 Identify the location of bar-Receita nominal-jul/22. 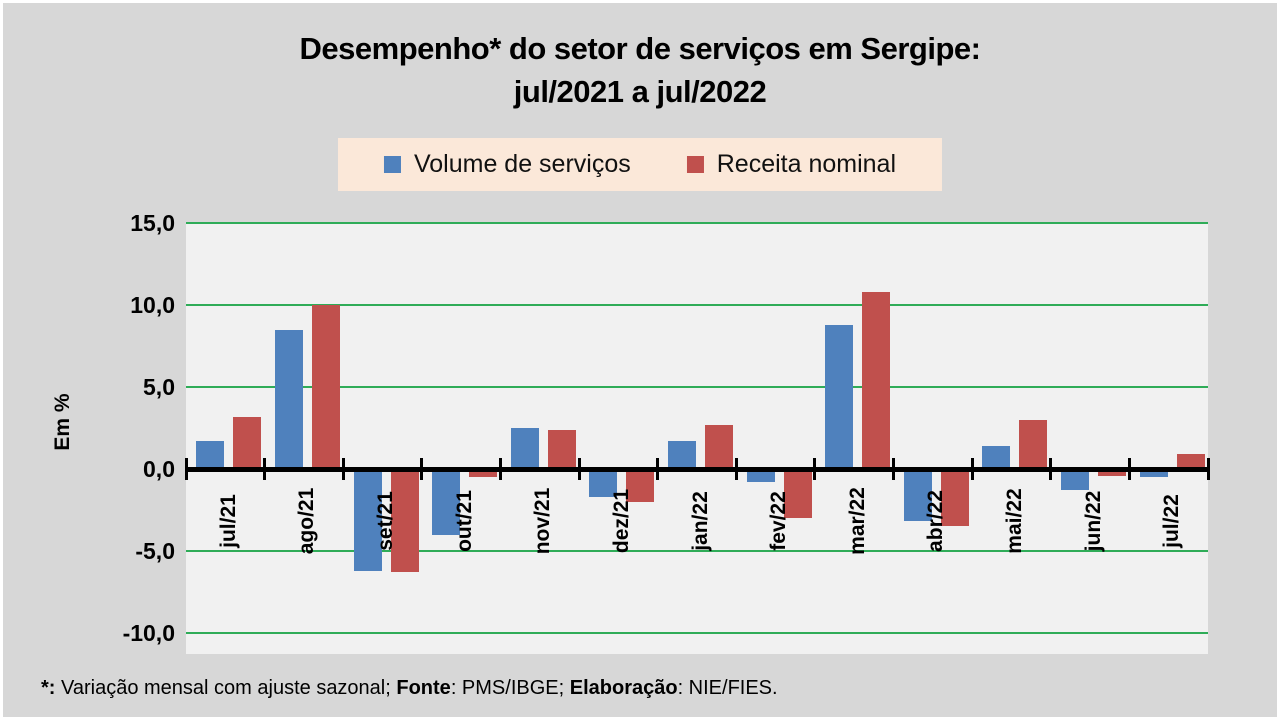
(1190, 461).